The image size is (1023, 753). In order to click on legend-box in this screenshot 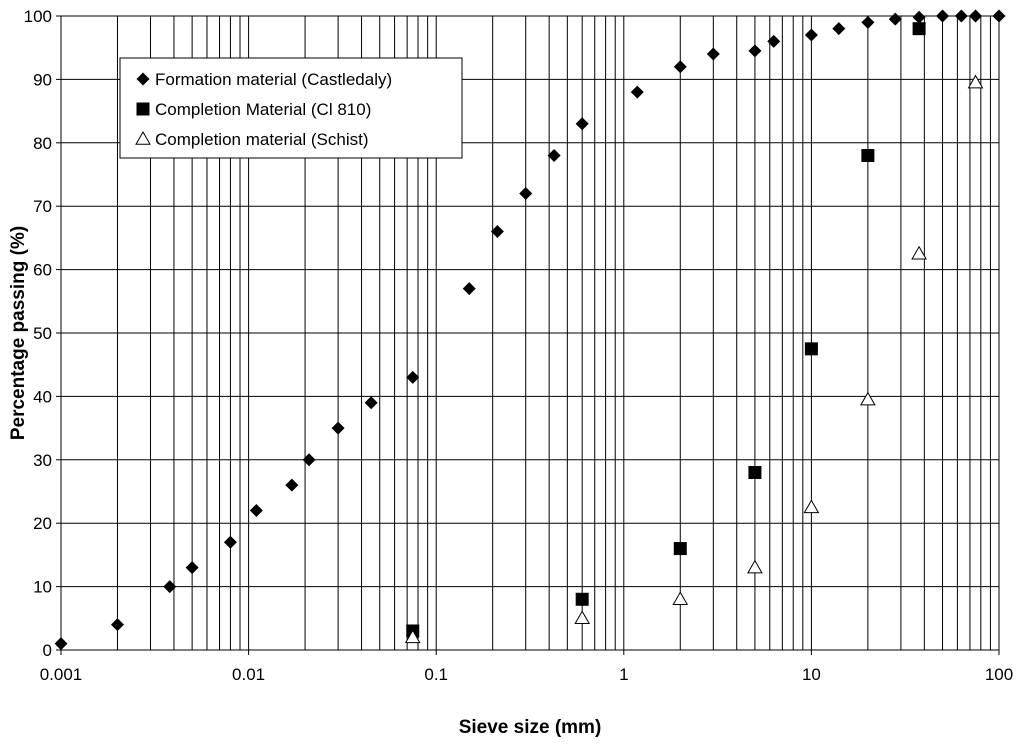, I will do `click(291, 108)`.